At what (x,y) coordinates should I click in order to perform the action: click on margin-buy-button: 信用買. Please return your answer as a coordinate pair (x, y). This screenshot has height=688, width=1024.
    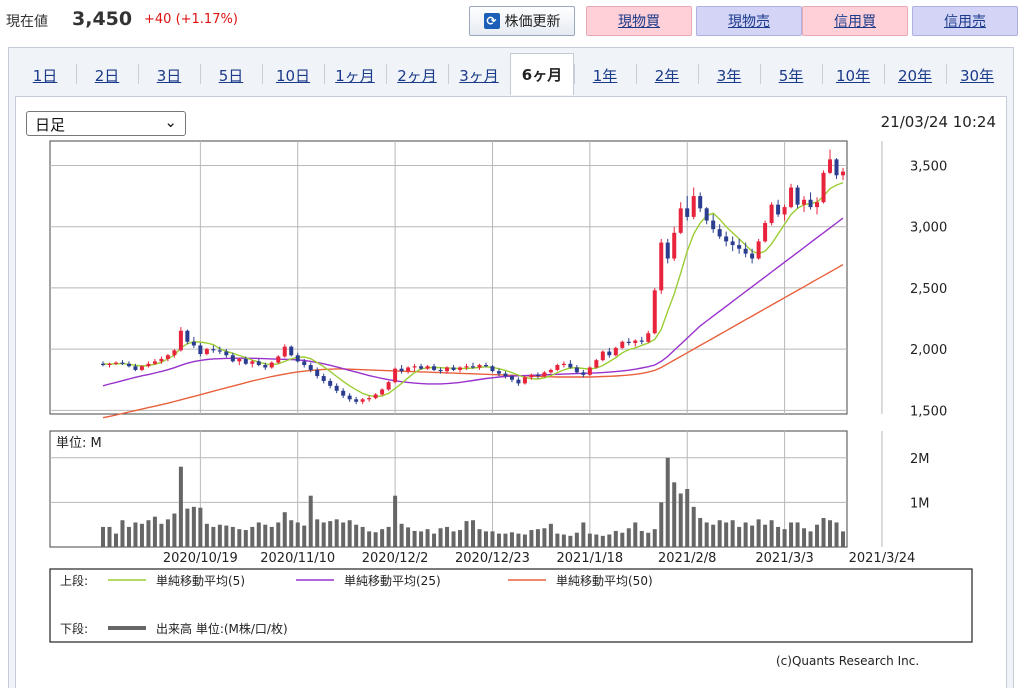
    Looking at the image, I should click on (855, 21).